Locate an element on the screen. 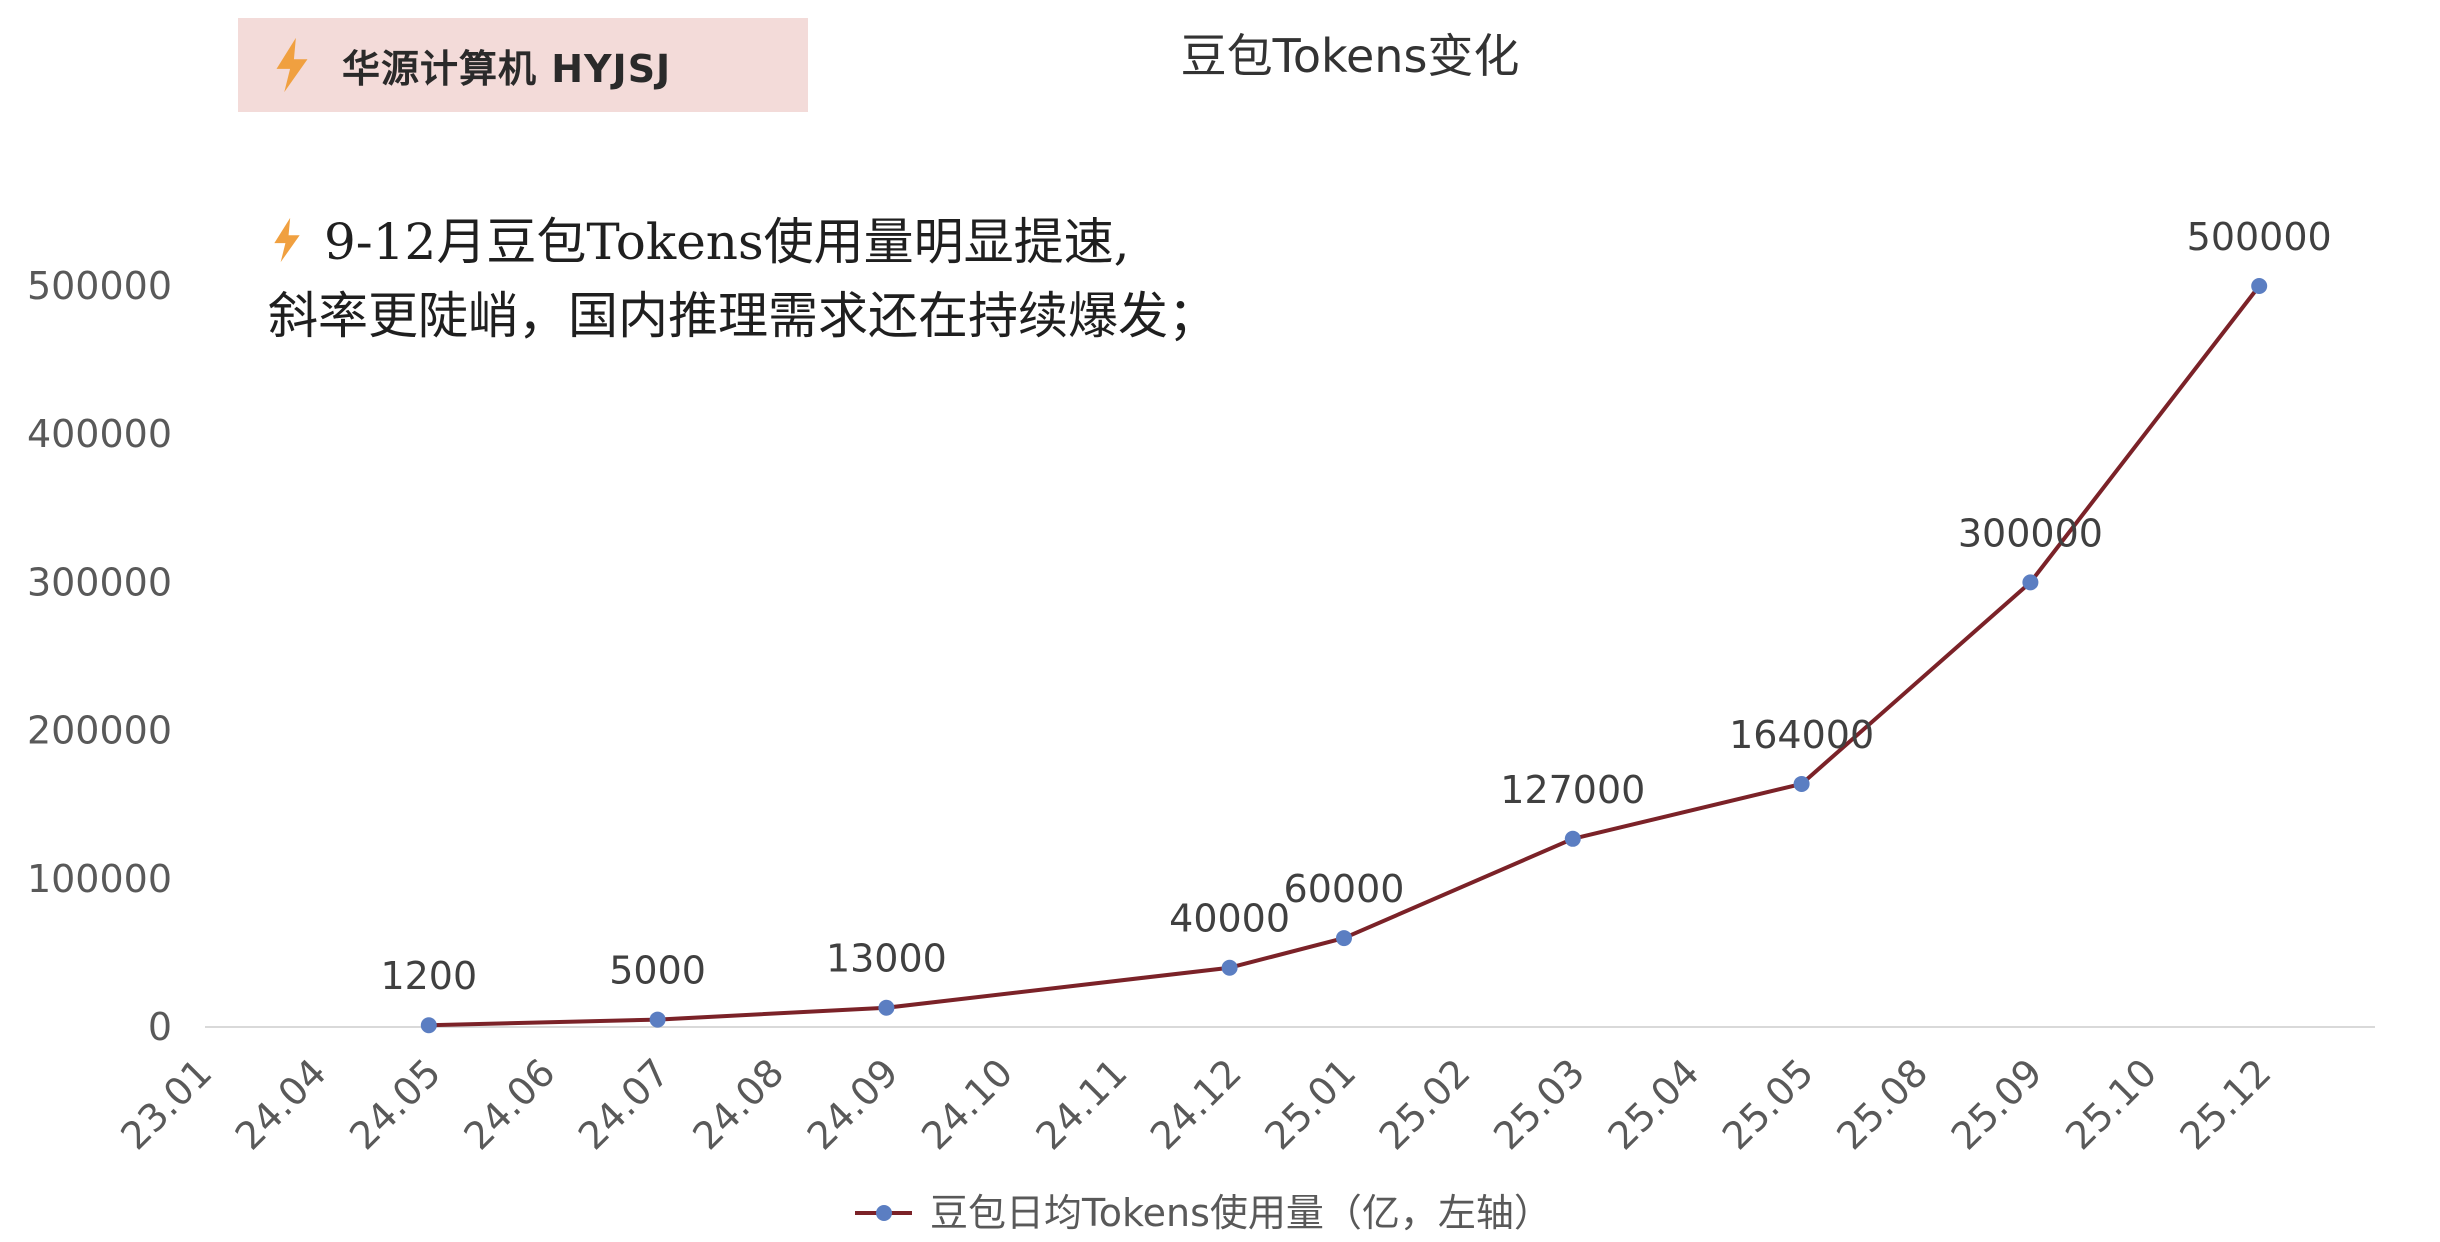 This screenshot has height=1242, width=2440. data-label: 1200 is located at coordinates (428, 976).